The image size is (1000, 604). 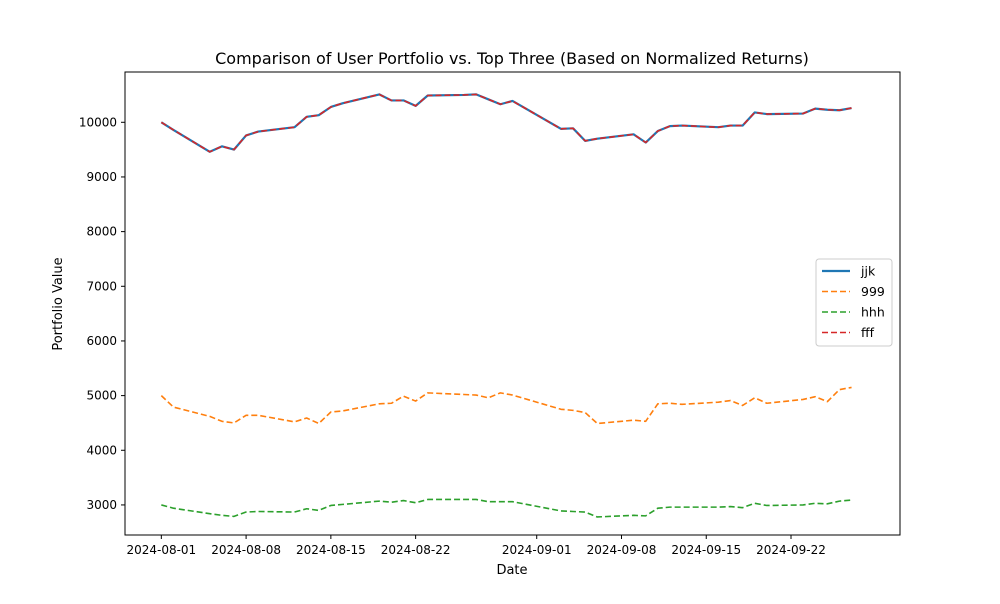 I want to click on legend-label-fff: fff, so click(x=868, y=332).